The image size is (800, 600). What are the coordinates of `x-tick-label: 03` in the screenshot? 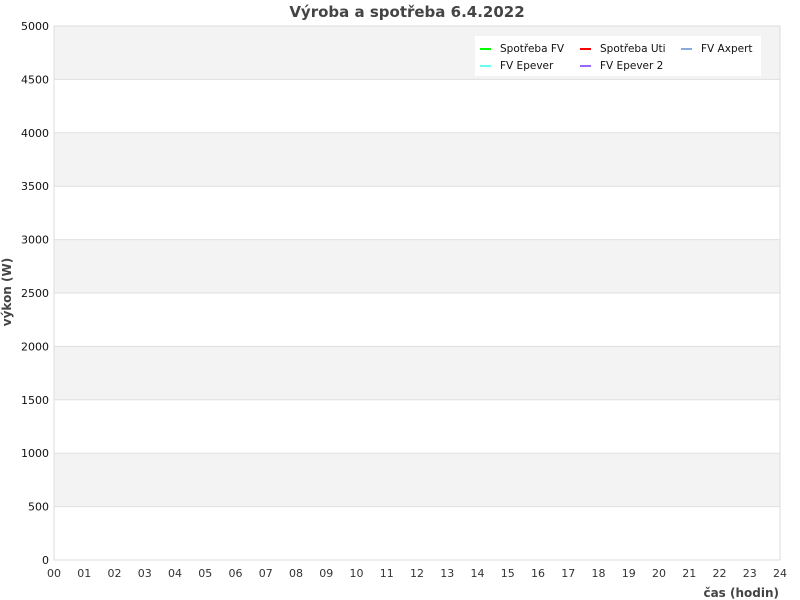 It's located at (145, 573).